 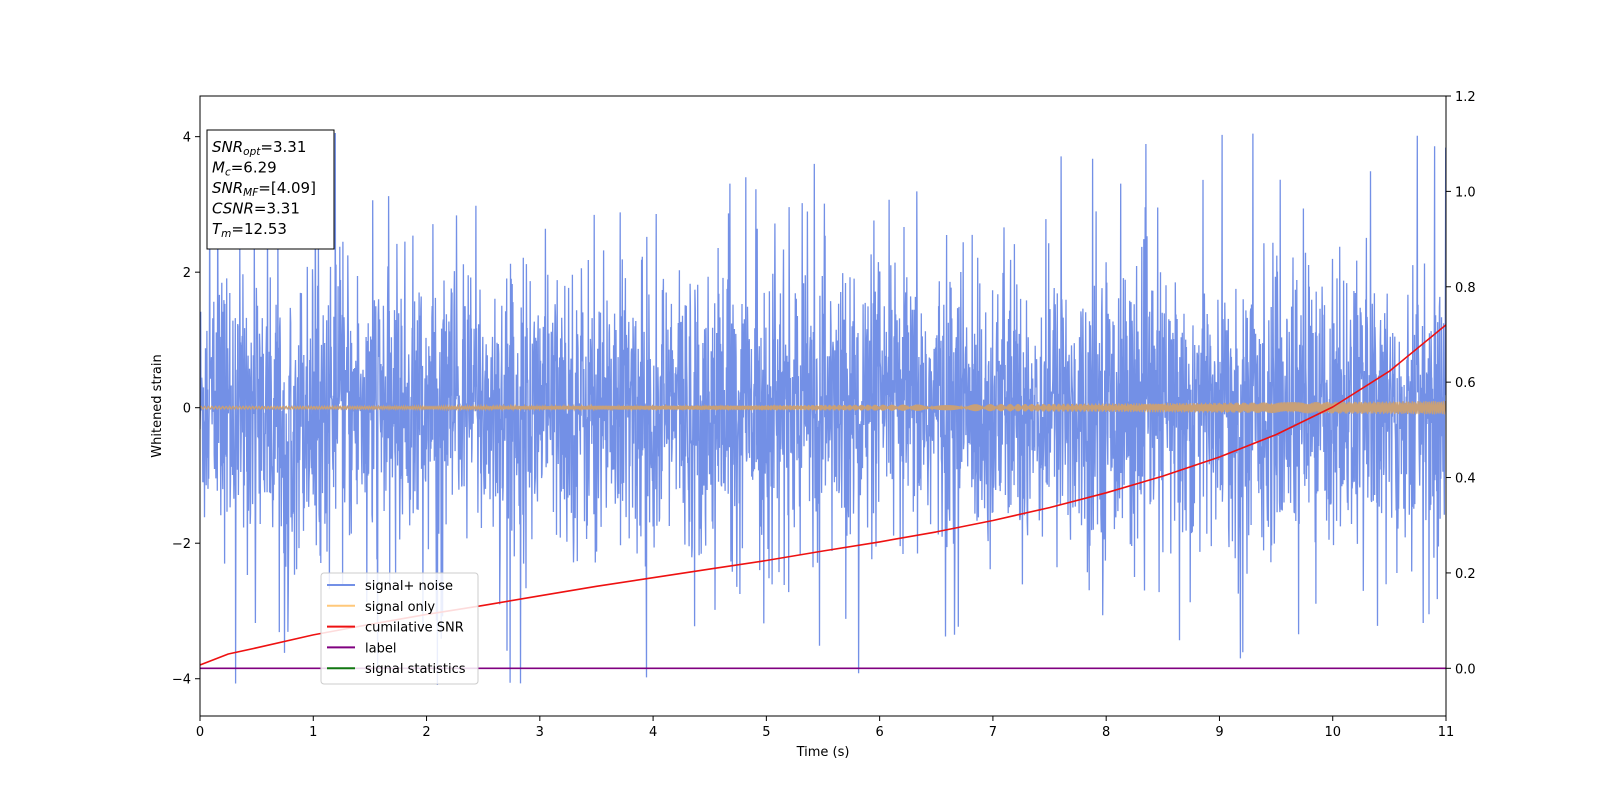 I want to click on stats-line: SNRMF=[4.09], so click(x=264, y=189).